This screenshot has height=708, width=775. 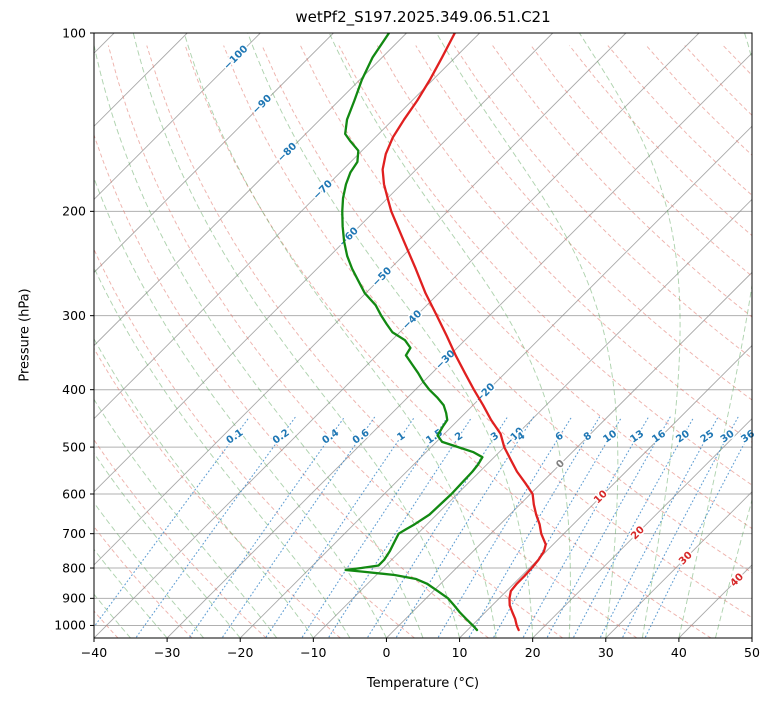 I want to click on isotherm-label: −40, so click(x=413, y=320).